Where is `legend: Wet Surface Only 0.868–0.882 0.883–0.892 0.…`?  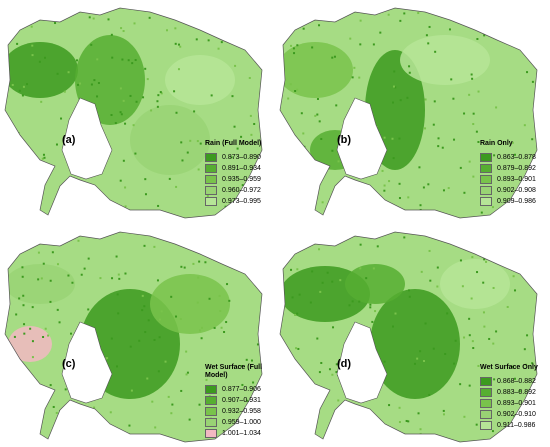
legend: Wet Surface Only 0.868–0.882 0.883–0.892 0.… is located at coordinates (513, 397).